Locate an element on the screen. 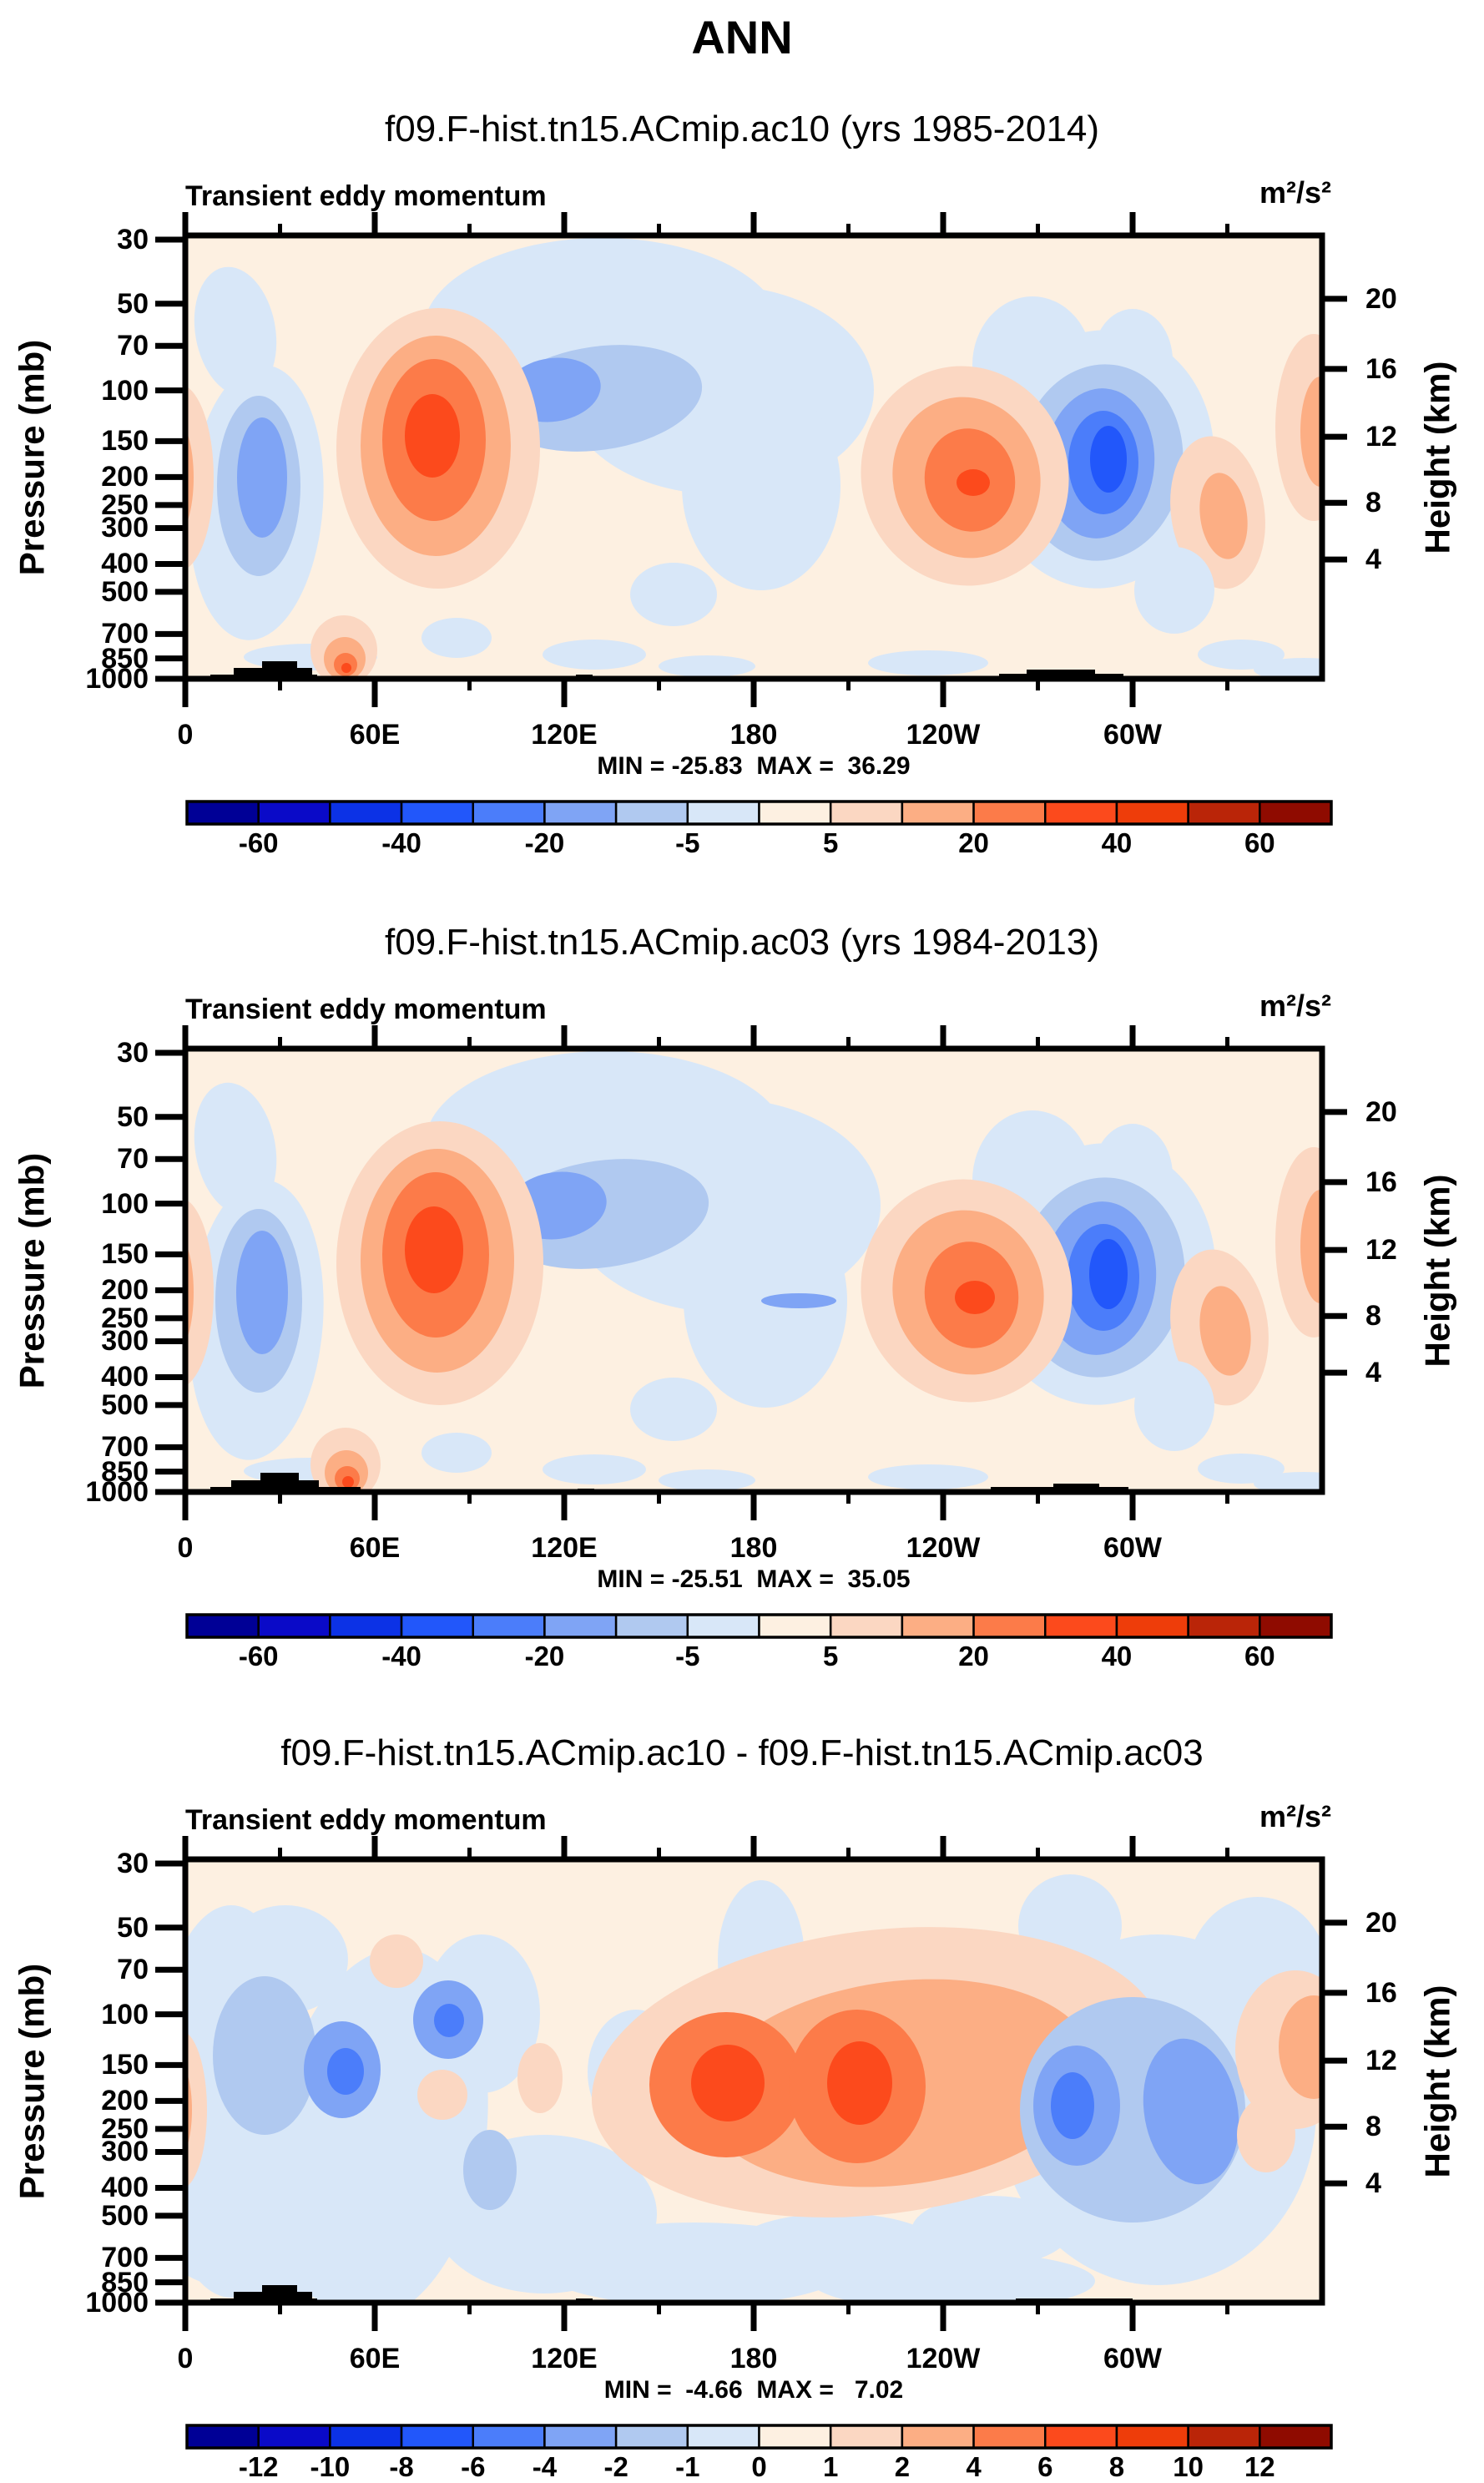 This screenshot has height=2483, width=1484. colorbar-label: 10 is located at coordinates (1188, 2466).